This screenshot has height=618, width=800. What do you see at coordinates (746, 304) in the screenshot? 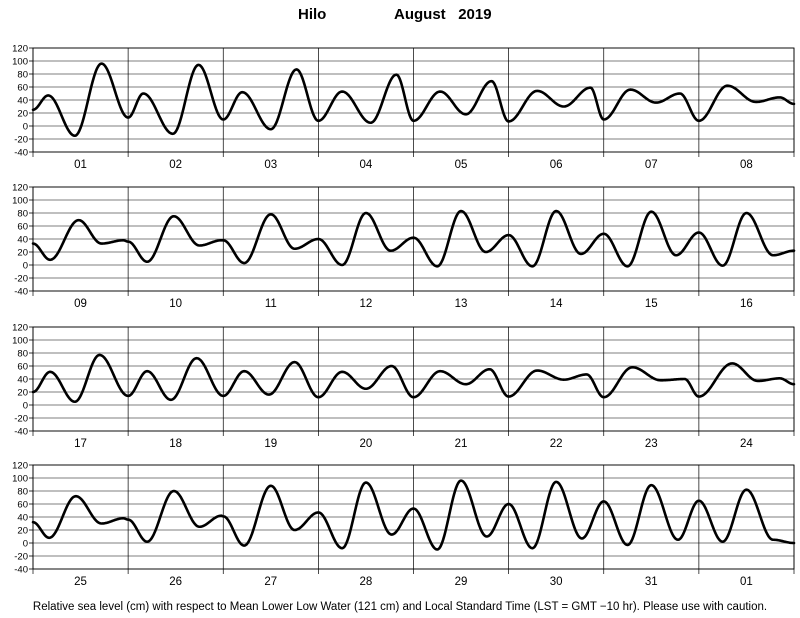
I see `day-label: 16` at bounding box center [746, 304].